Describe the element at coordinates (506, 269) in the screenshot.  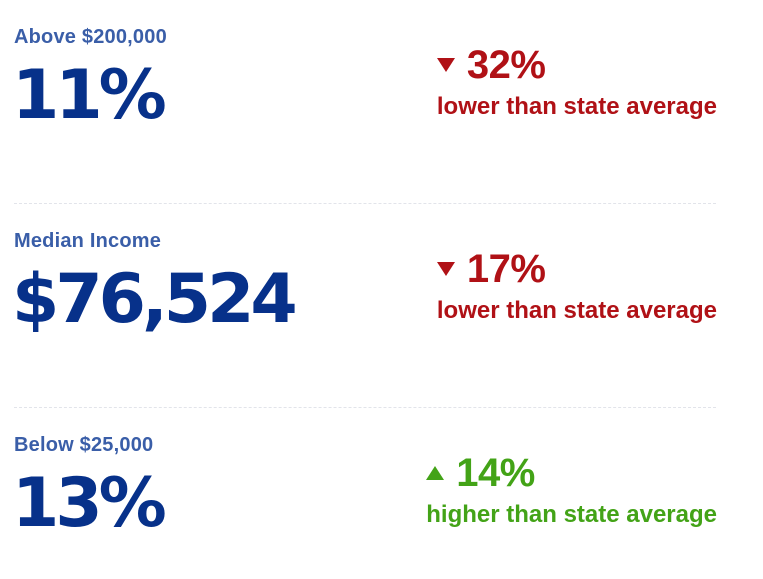
I see `change-percent: 17%` at that location.